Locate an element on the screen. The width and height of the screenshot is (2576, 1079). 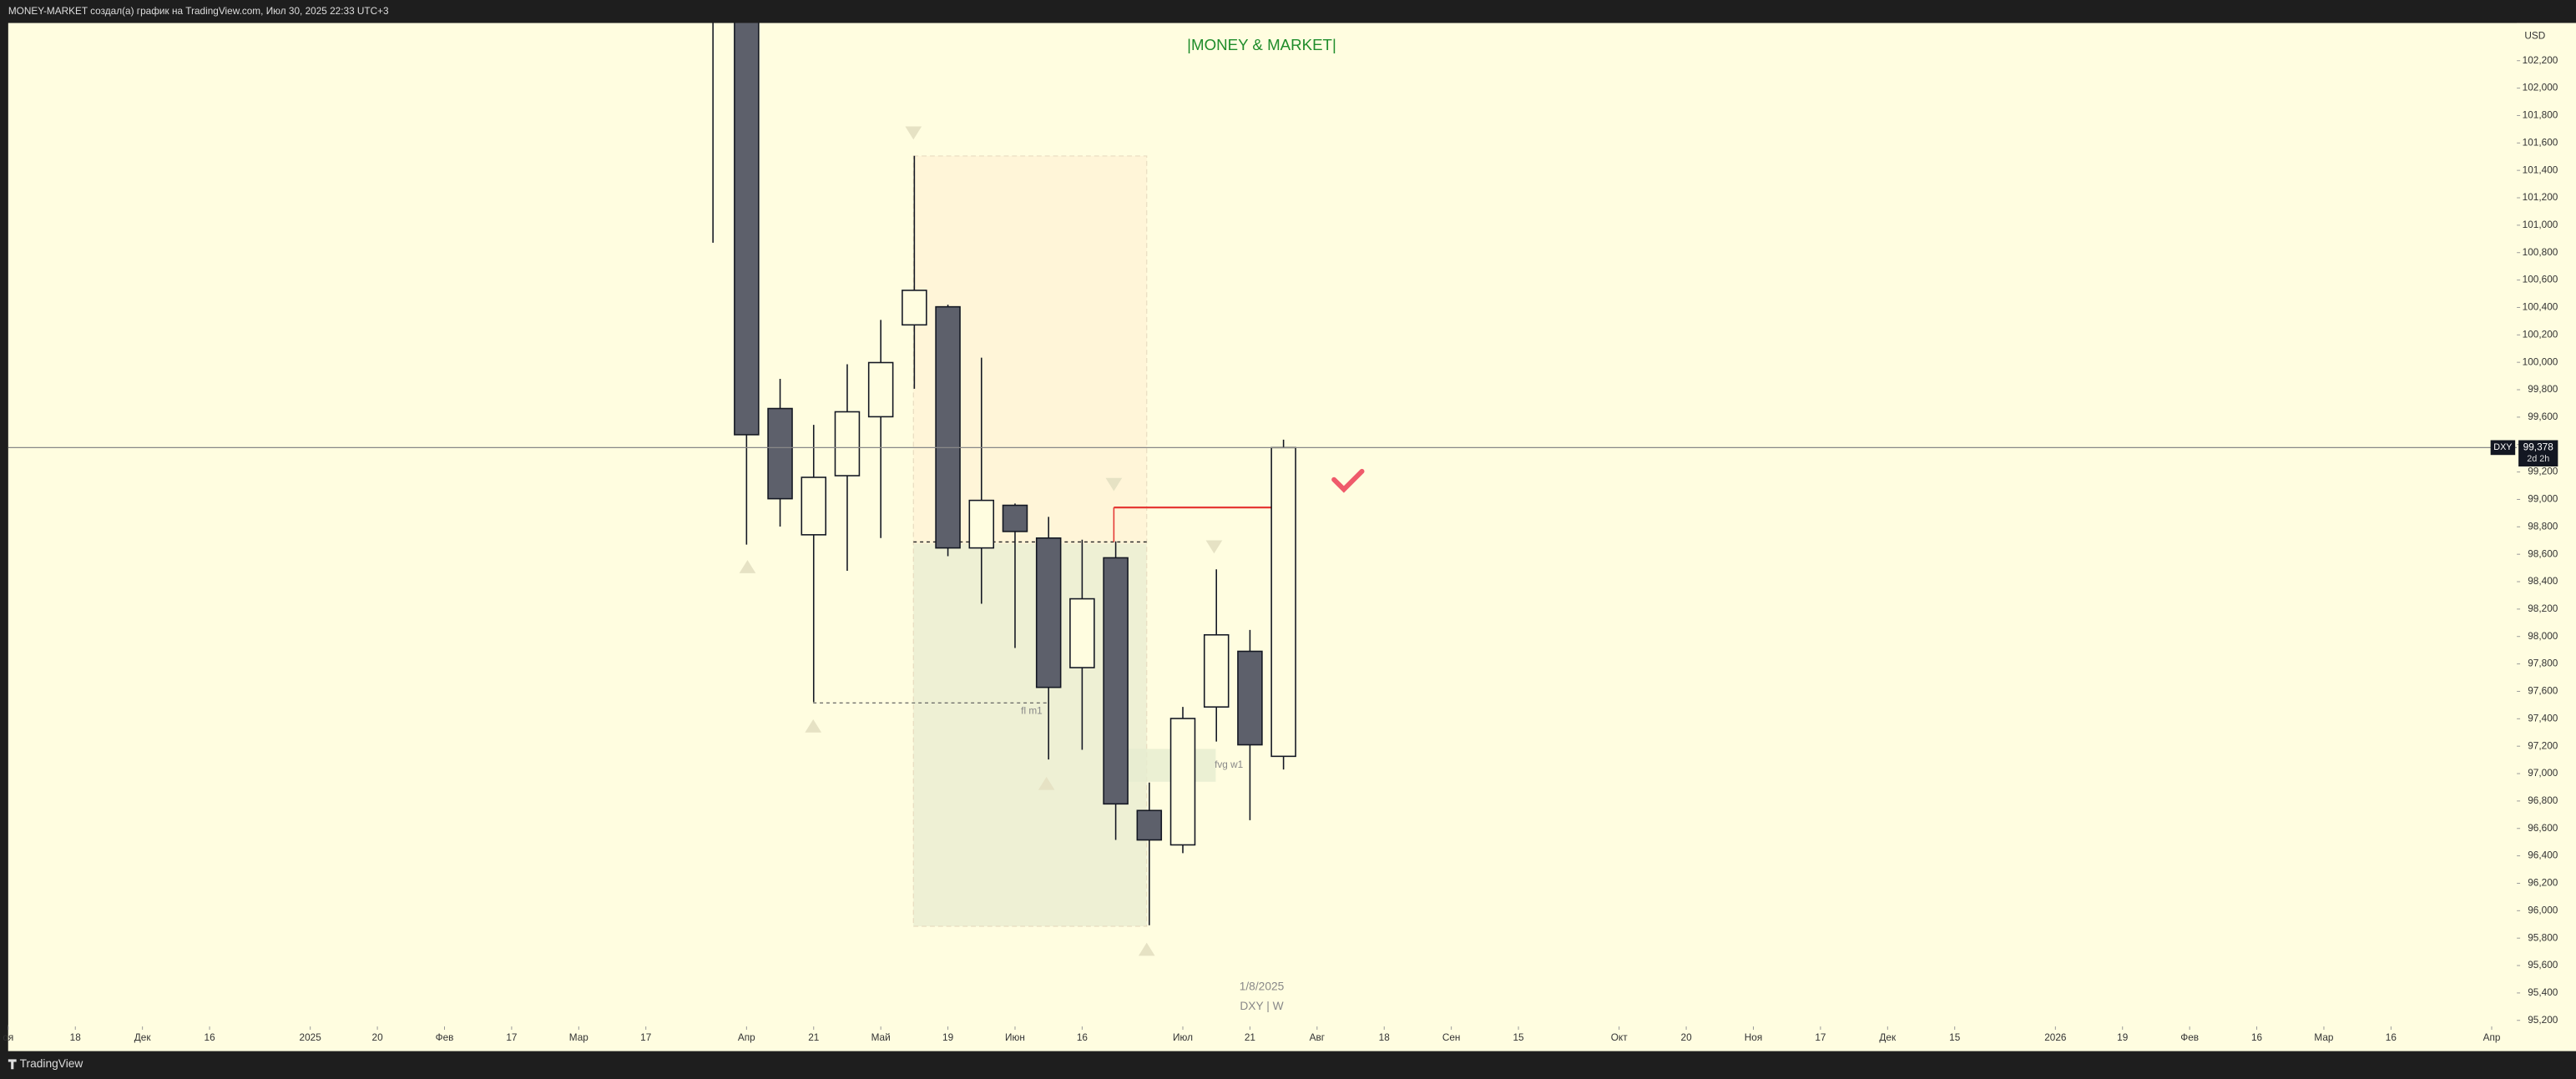
y-tick-label: 100,000 is located at coordinates (2540, 361).